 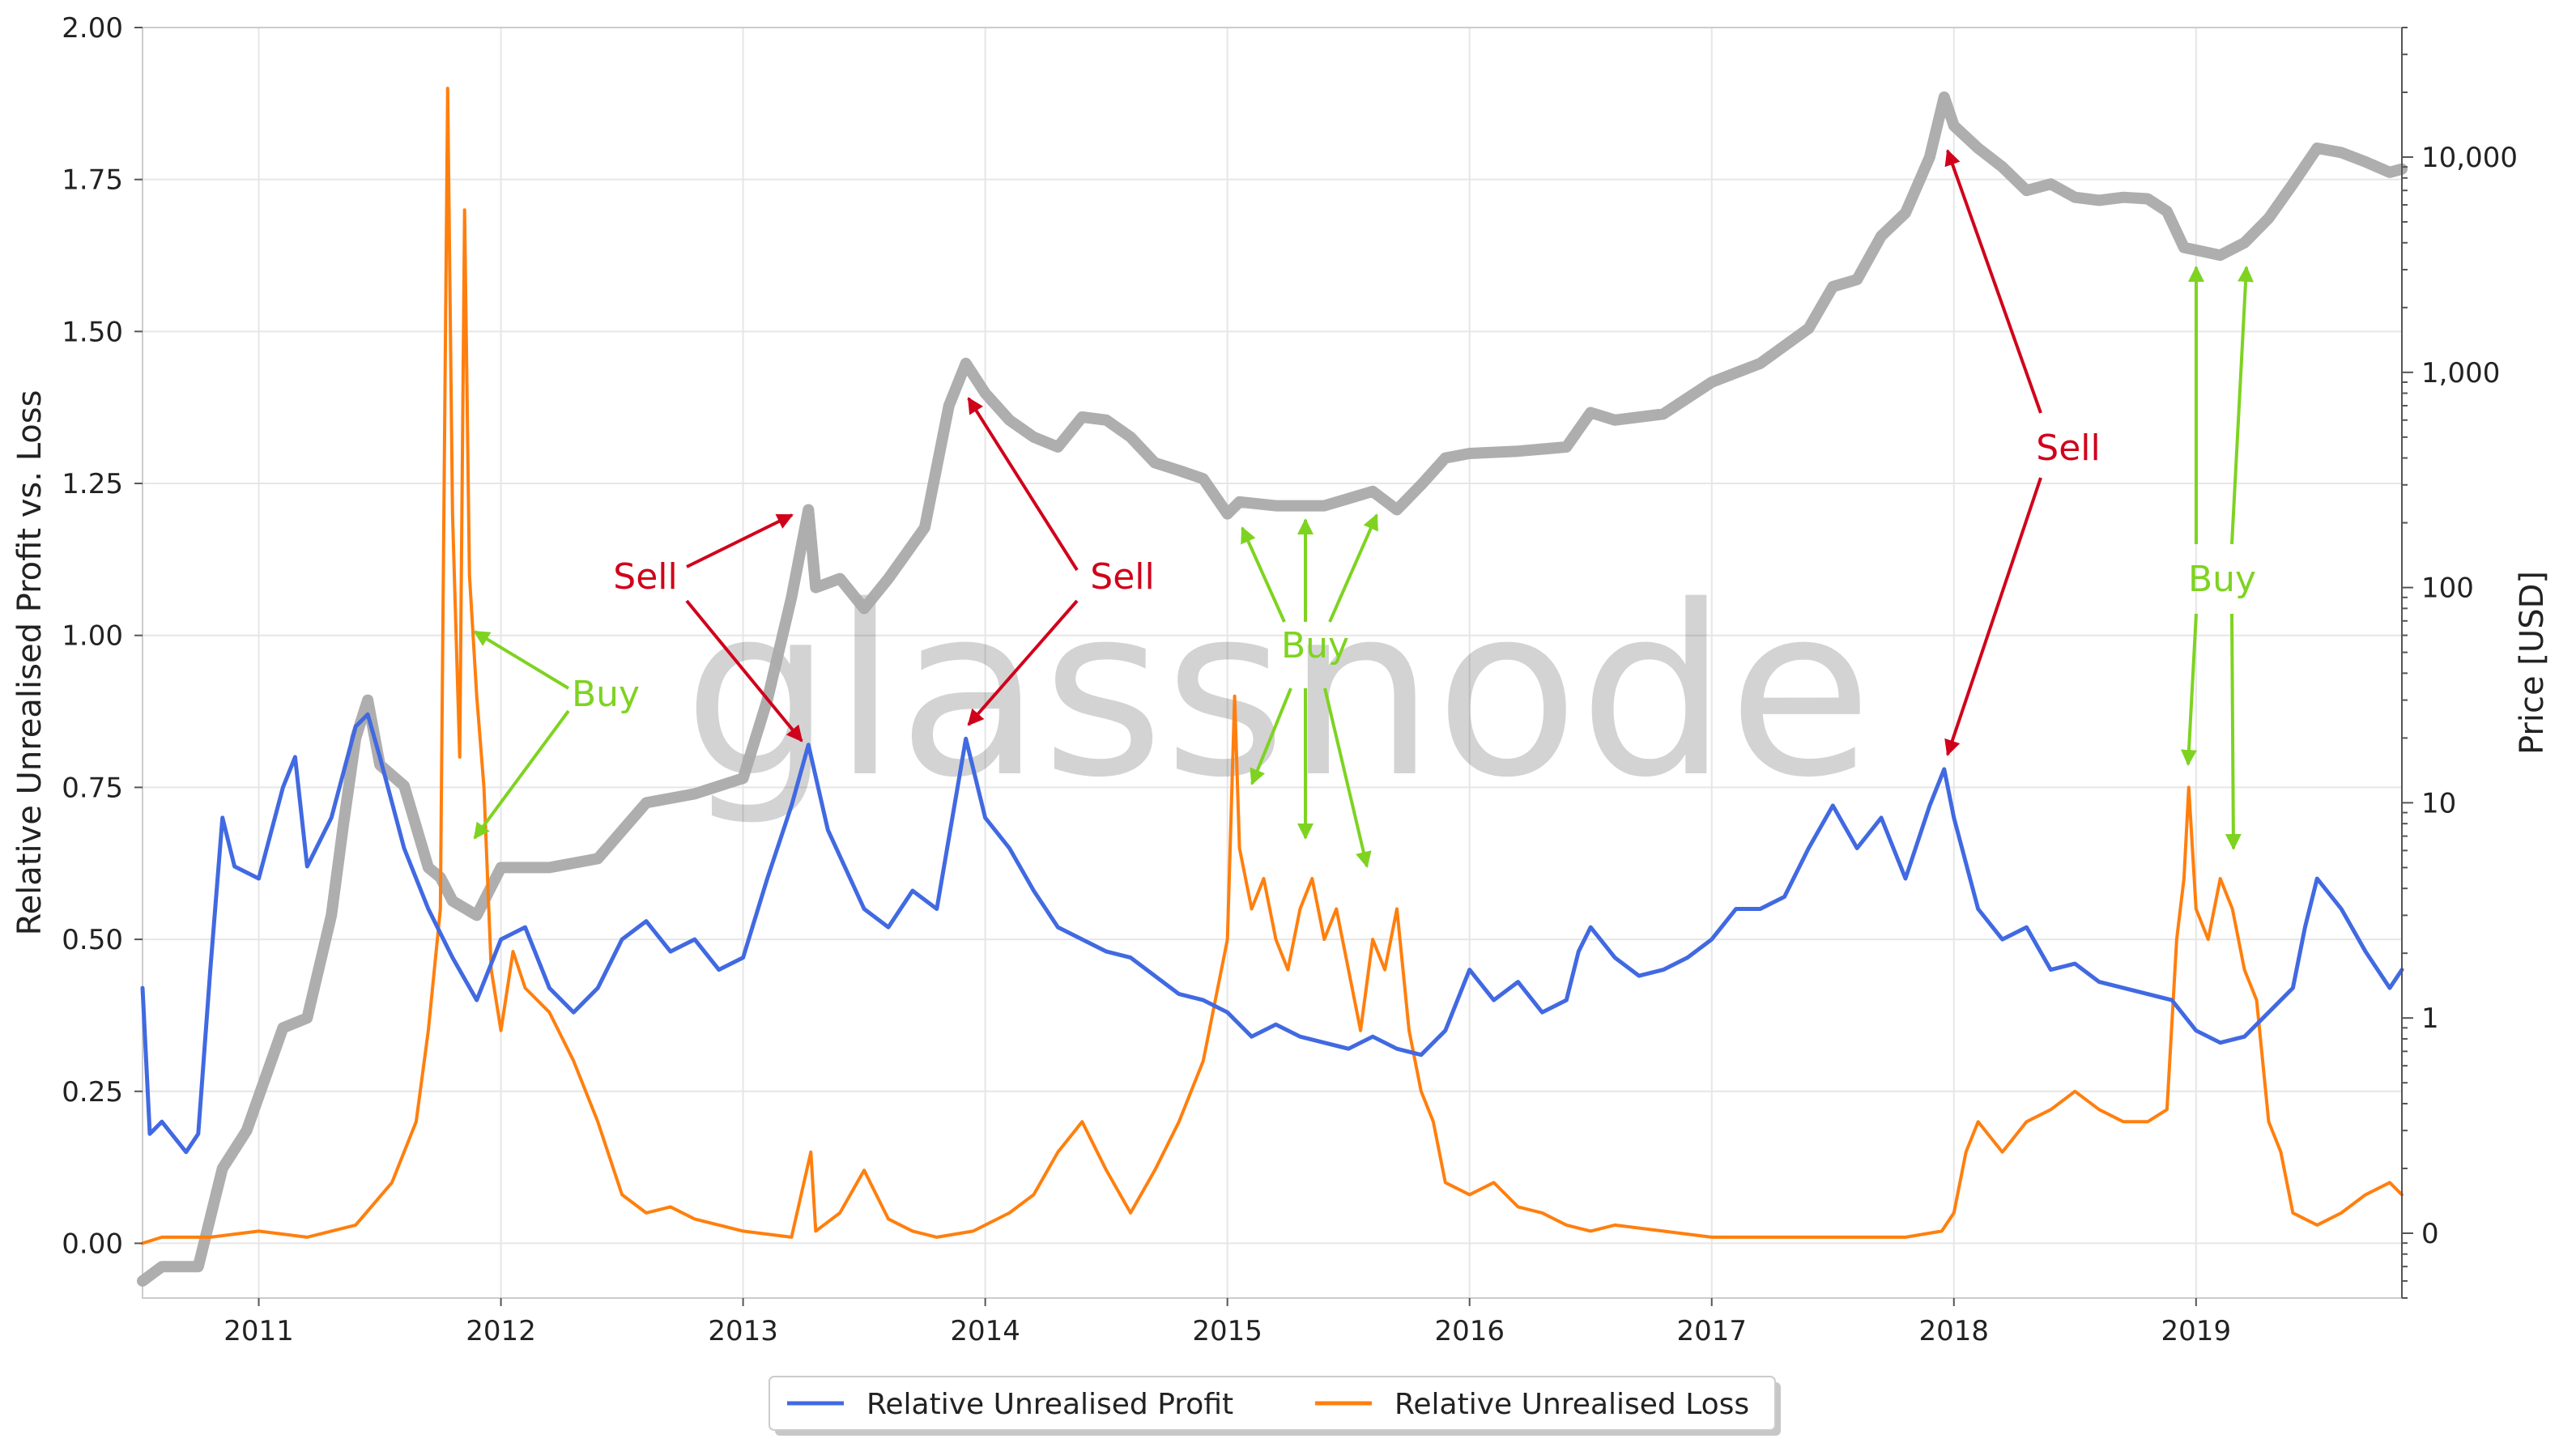 I want to click on y-right-tick-label: 100, so click(x=2447, y=588).